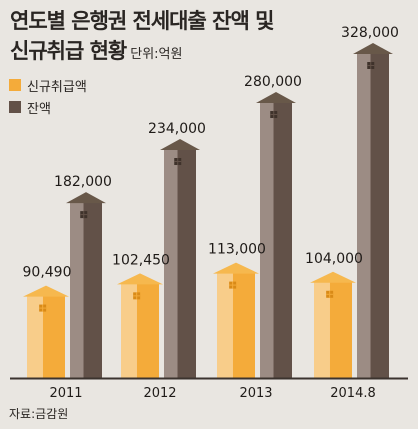 Image resolution: width=418 pixels, height=429 pixels. I want to click on new-bar-3-roof, so click(333, 277).